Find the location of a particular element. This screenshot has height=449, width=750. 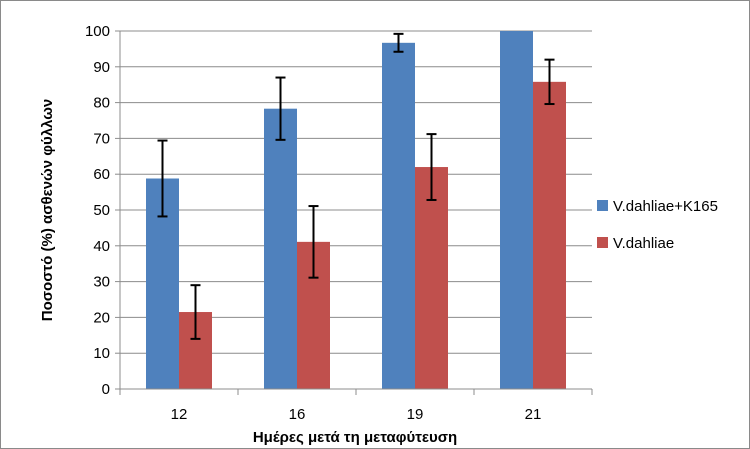

x-tick-label: 19 is located at coordinates (415, 414).